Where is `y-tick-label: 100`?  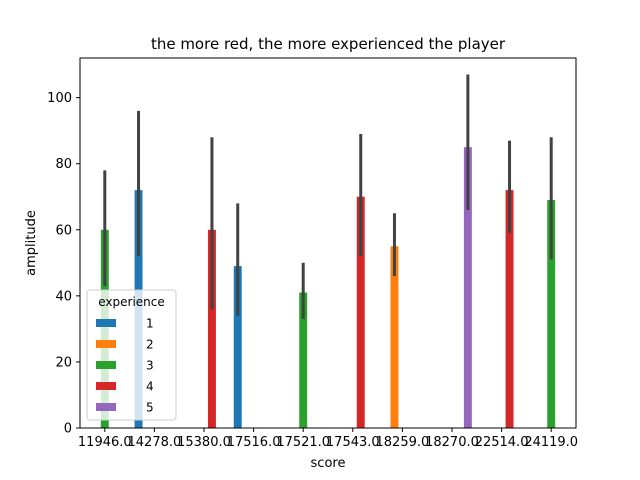 y-tick-label: 100 is located at coordinates (59, 98).